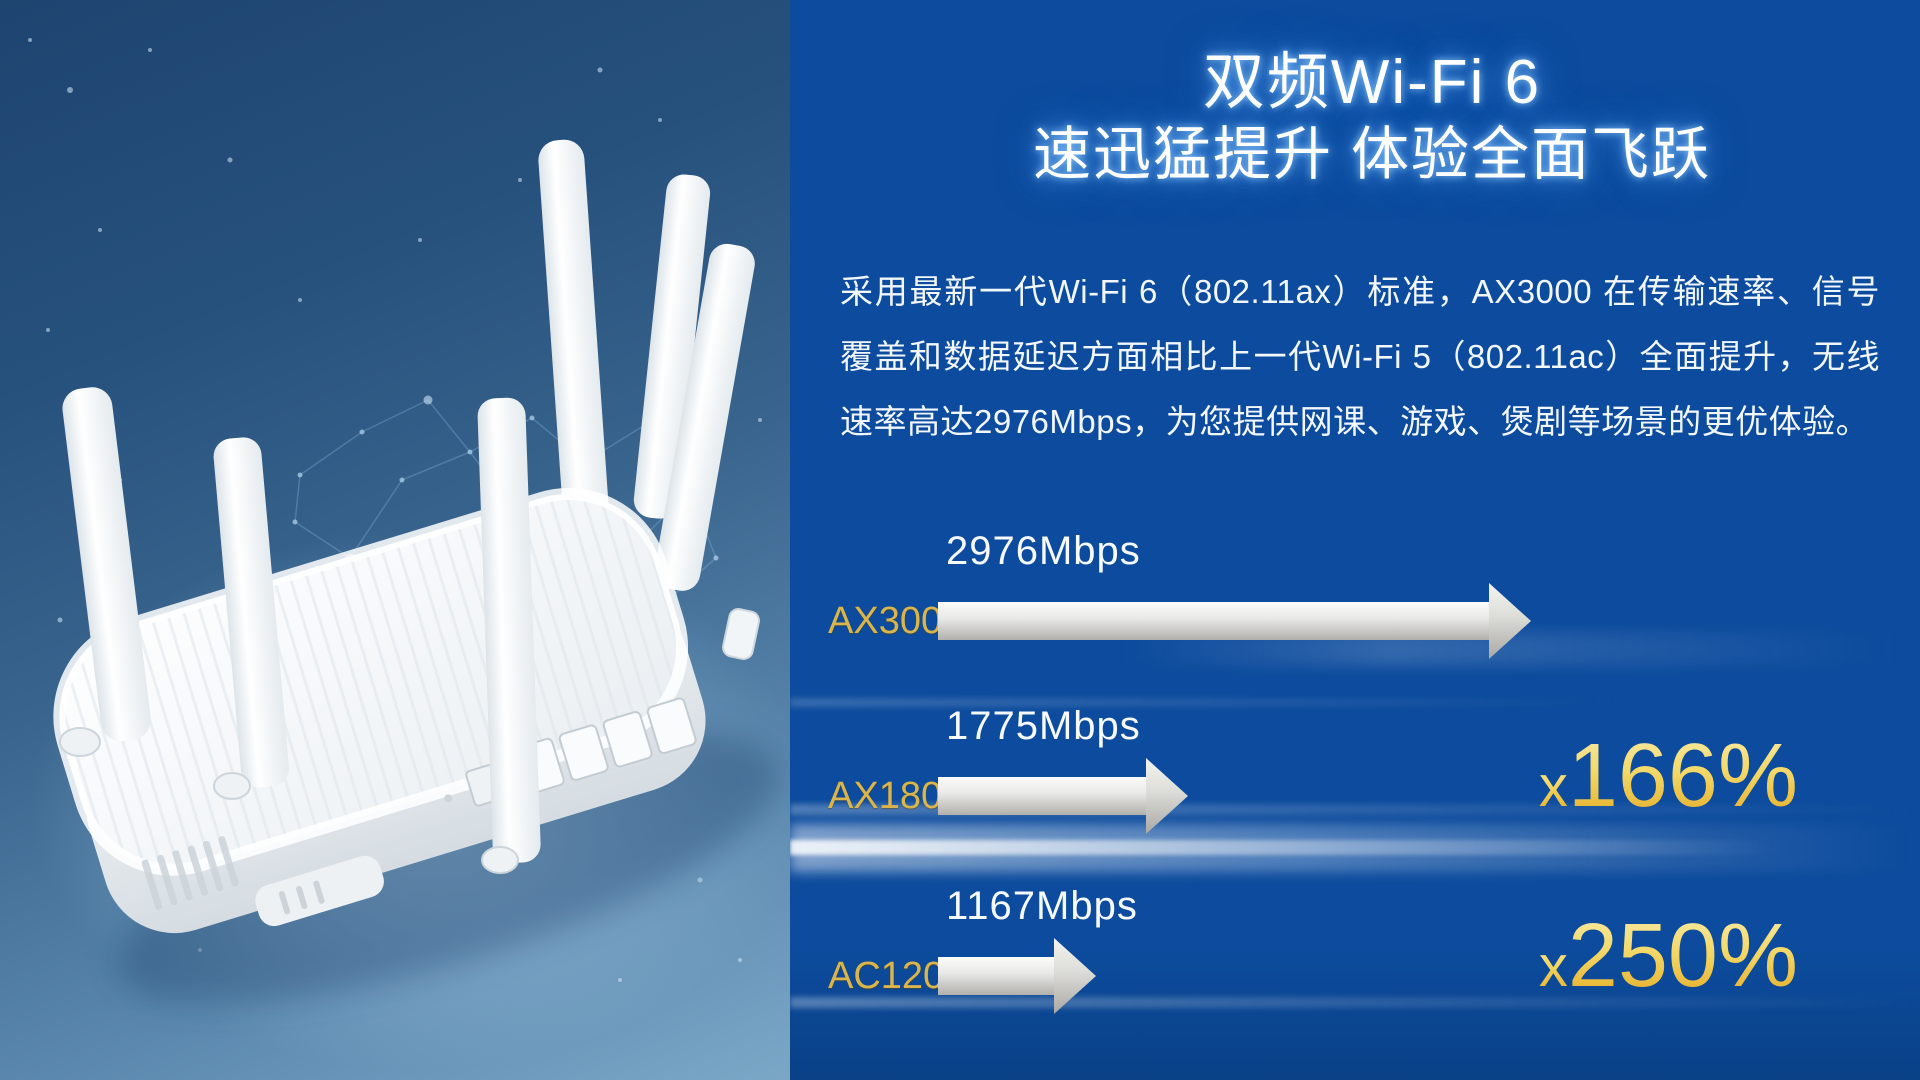  I want to click on antenna-hinges, so click(409, 741).